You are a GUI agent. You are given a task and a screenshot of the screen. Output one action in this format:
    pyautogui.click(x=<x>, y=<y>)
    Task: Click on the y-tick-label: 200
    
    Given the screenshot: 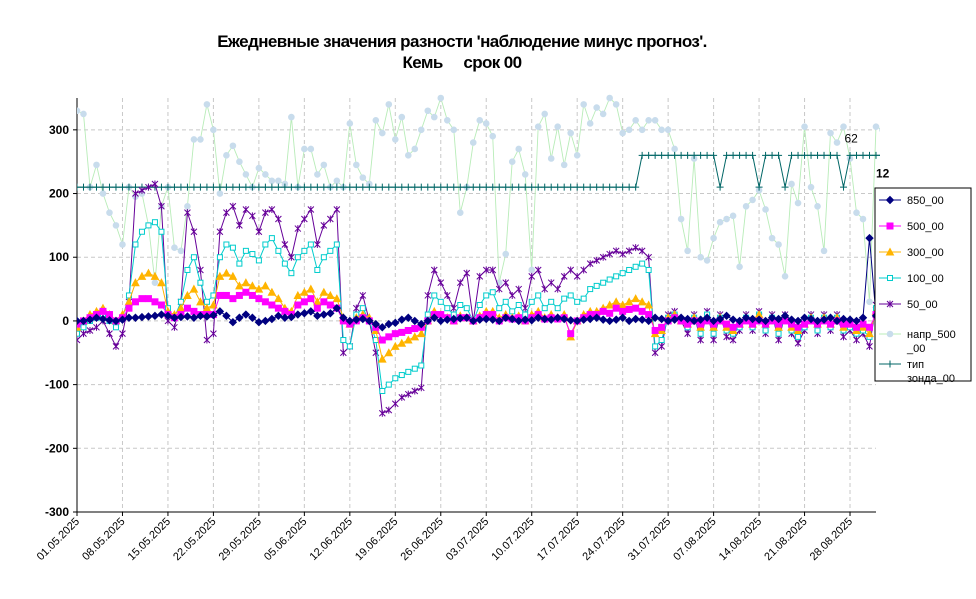 What is the action you would take?
    pyautogui.click(x=59, y=194)
    